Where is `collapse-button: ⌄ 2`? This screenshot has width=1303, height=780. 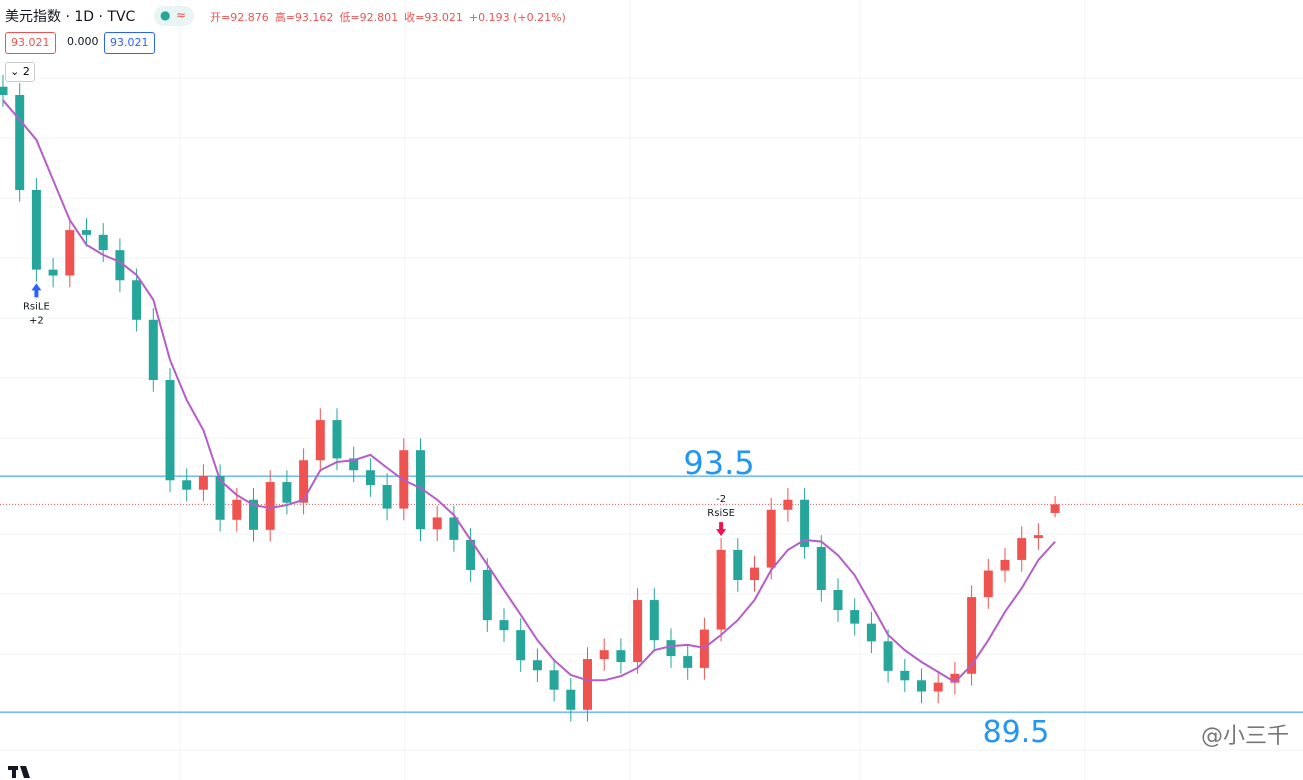 collapse-button: ⌄ 2 is located at coordinates (20, 72).